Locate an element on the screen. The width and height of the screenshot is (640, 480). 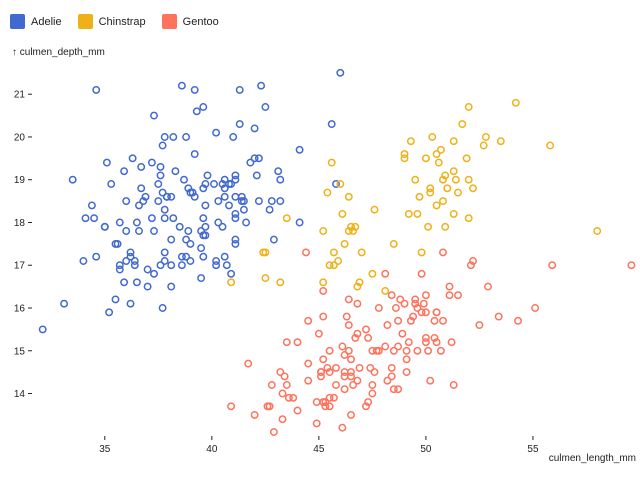
y-tick: 19 is located at coordinates (23, 180).